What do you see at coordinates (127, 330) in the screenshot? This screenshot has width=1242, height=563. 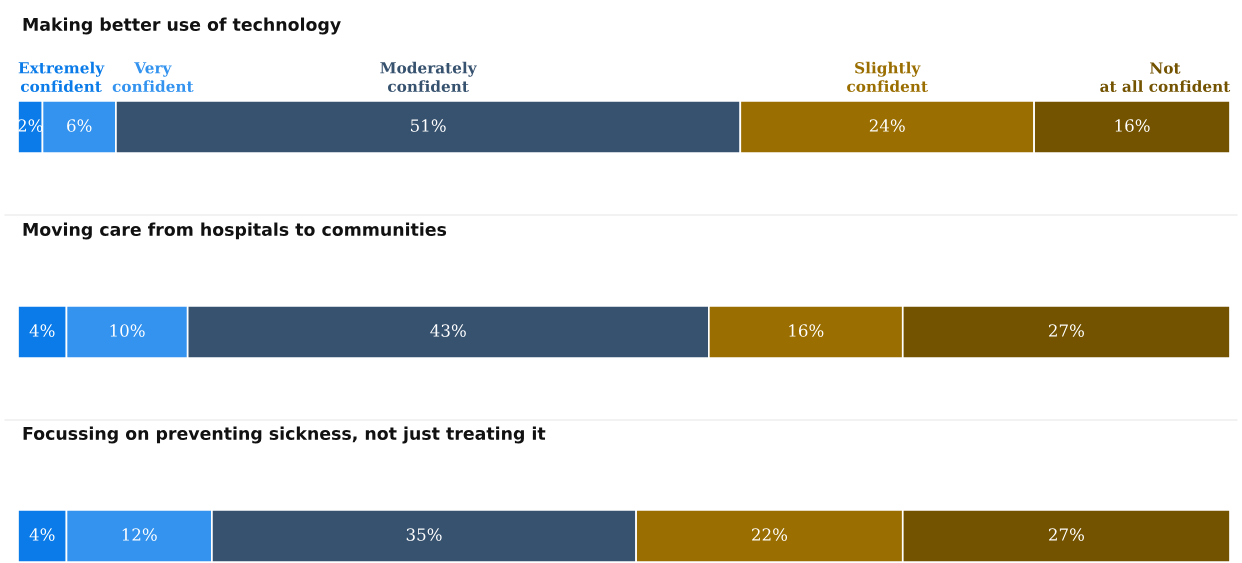 I see `data-label: 10%` at bounding box center [127, 330].